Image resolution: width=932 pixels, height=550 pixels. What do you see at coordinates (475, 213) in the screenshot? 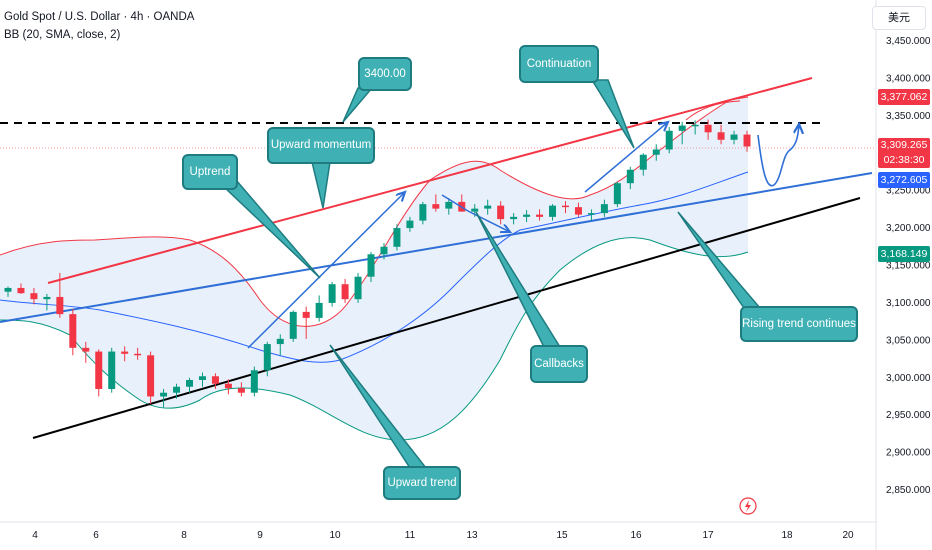
I see `callback-arrow` at bounding box center [475, 213].